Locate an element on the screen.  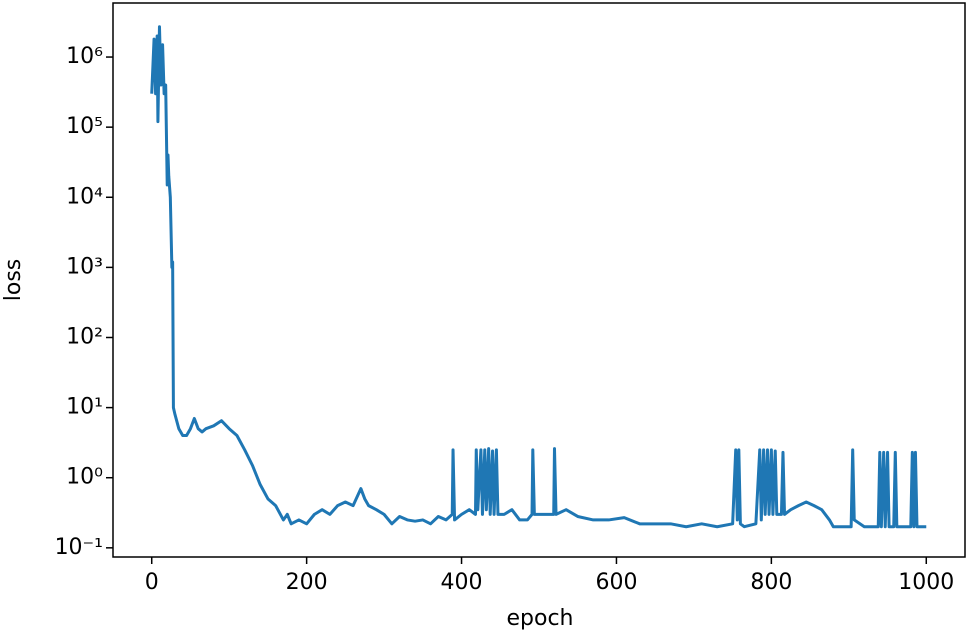
x-axis-label: epoch is located at coordinates (540, 618).